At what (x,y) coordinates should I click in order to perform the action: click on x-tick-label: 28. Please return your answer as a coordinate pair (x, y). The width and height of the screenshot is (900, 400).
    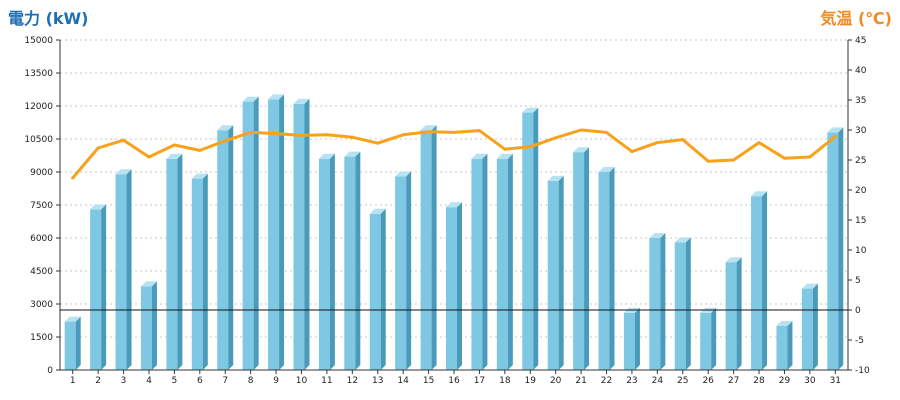
    Looking at the image, I should click on (759, 381).